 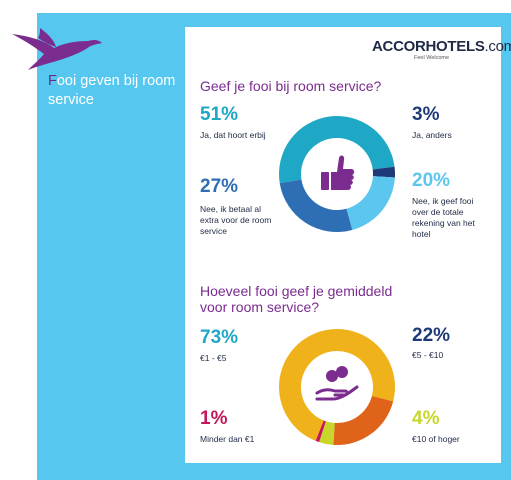 I want to click on chart2-category-label: €1 - €5, so click(x=213, y=358).